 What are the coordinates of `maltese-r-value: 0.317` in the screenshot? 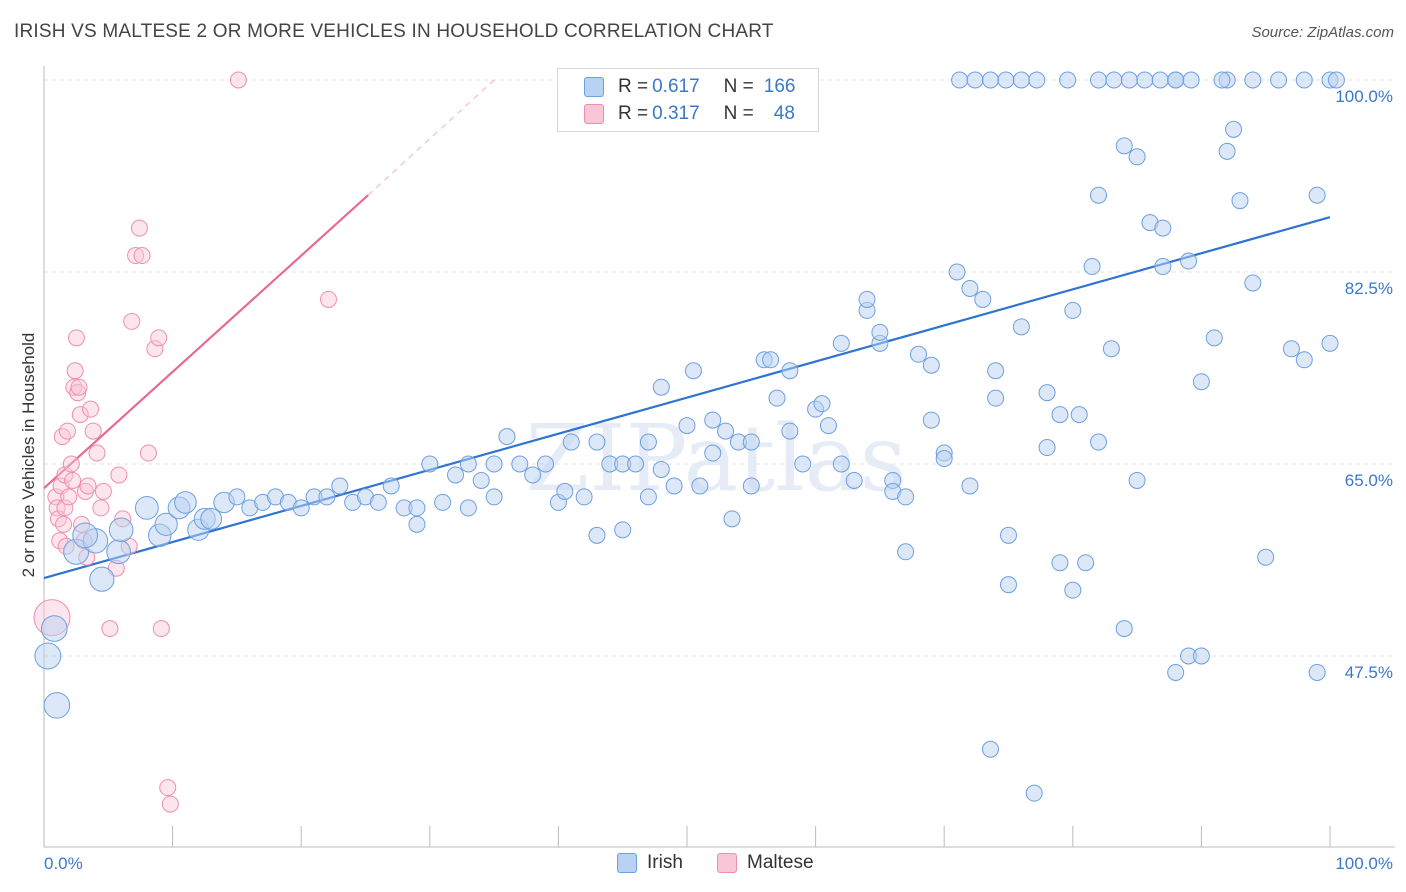 It's located at (676, 113).